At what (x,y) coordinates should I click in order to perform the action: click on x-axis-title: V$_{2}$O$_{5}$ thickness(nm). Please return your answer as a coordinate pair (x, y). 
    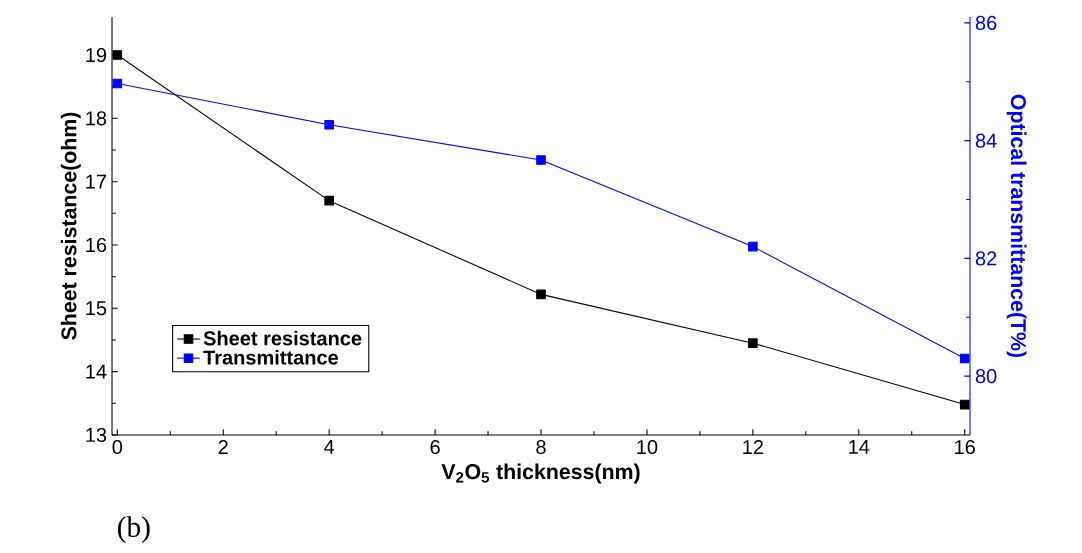
    Looking at the image, I should click on (540, 473).